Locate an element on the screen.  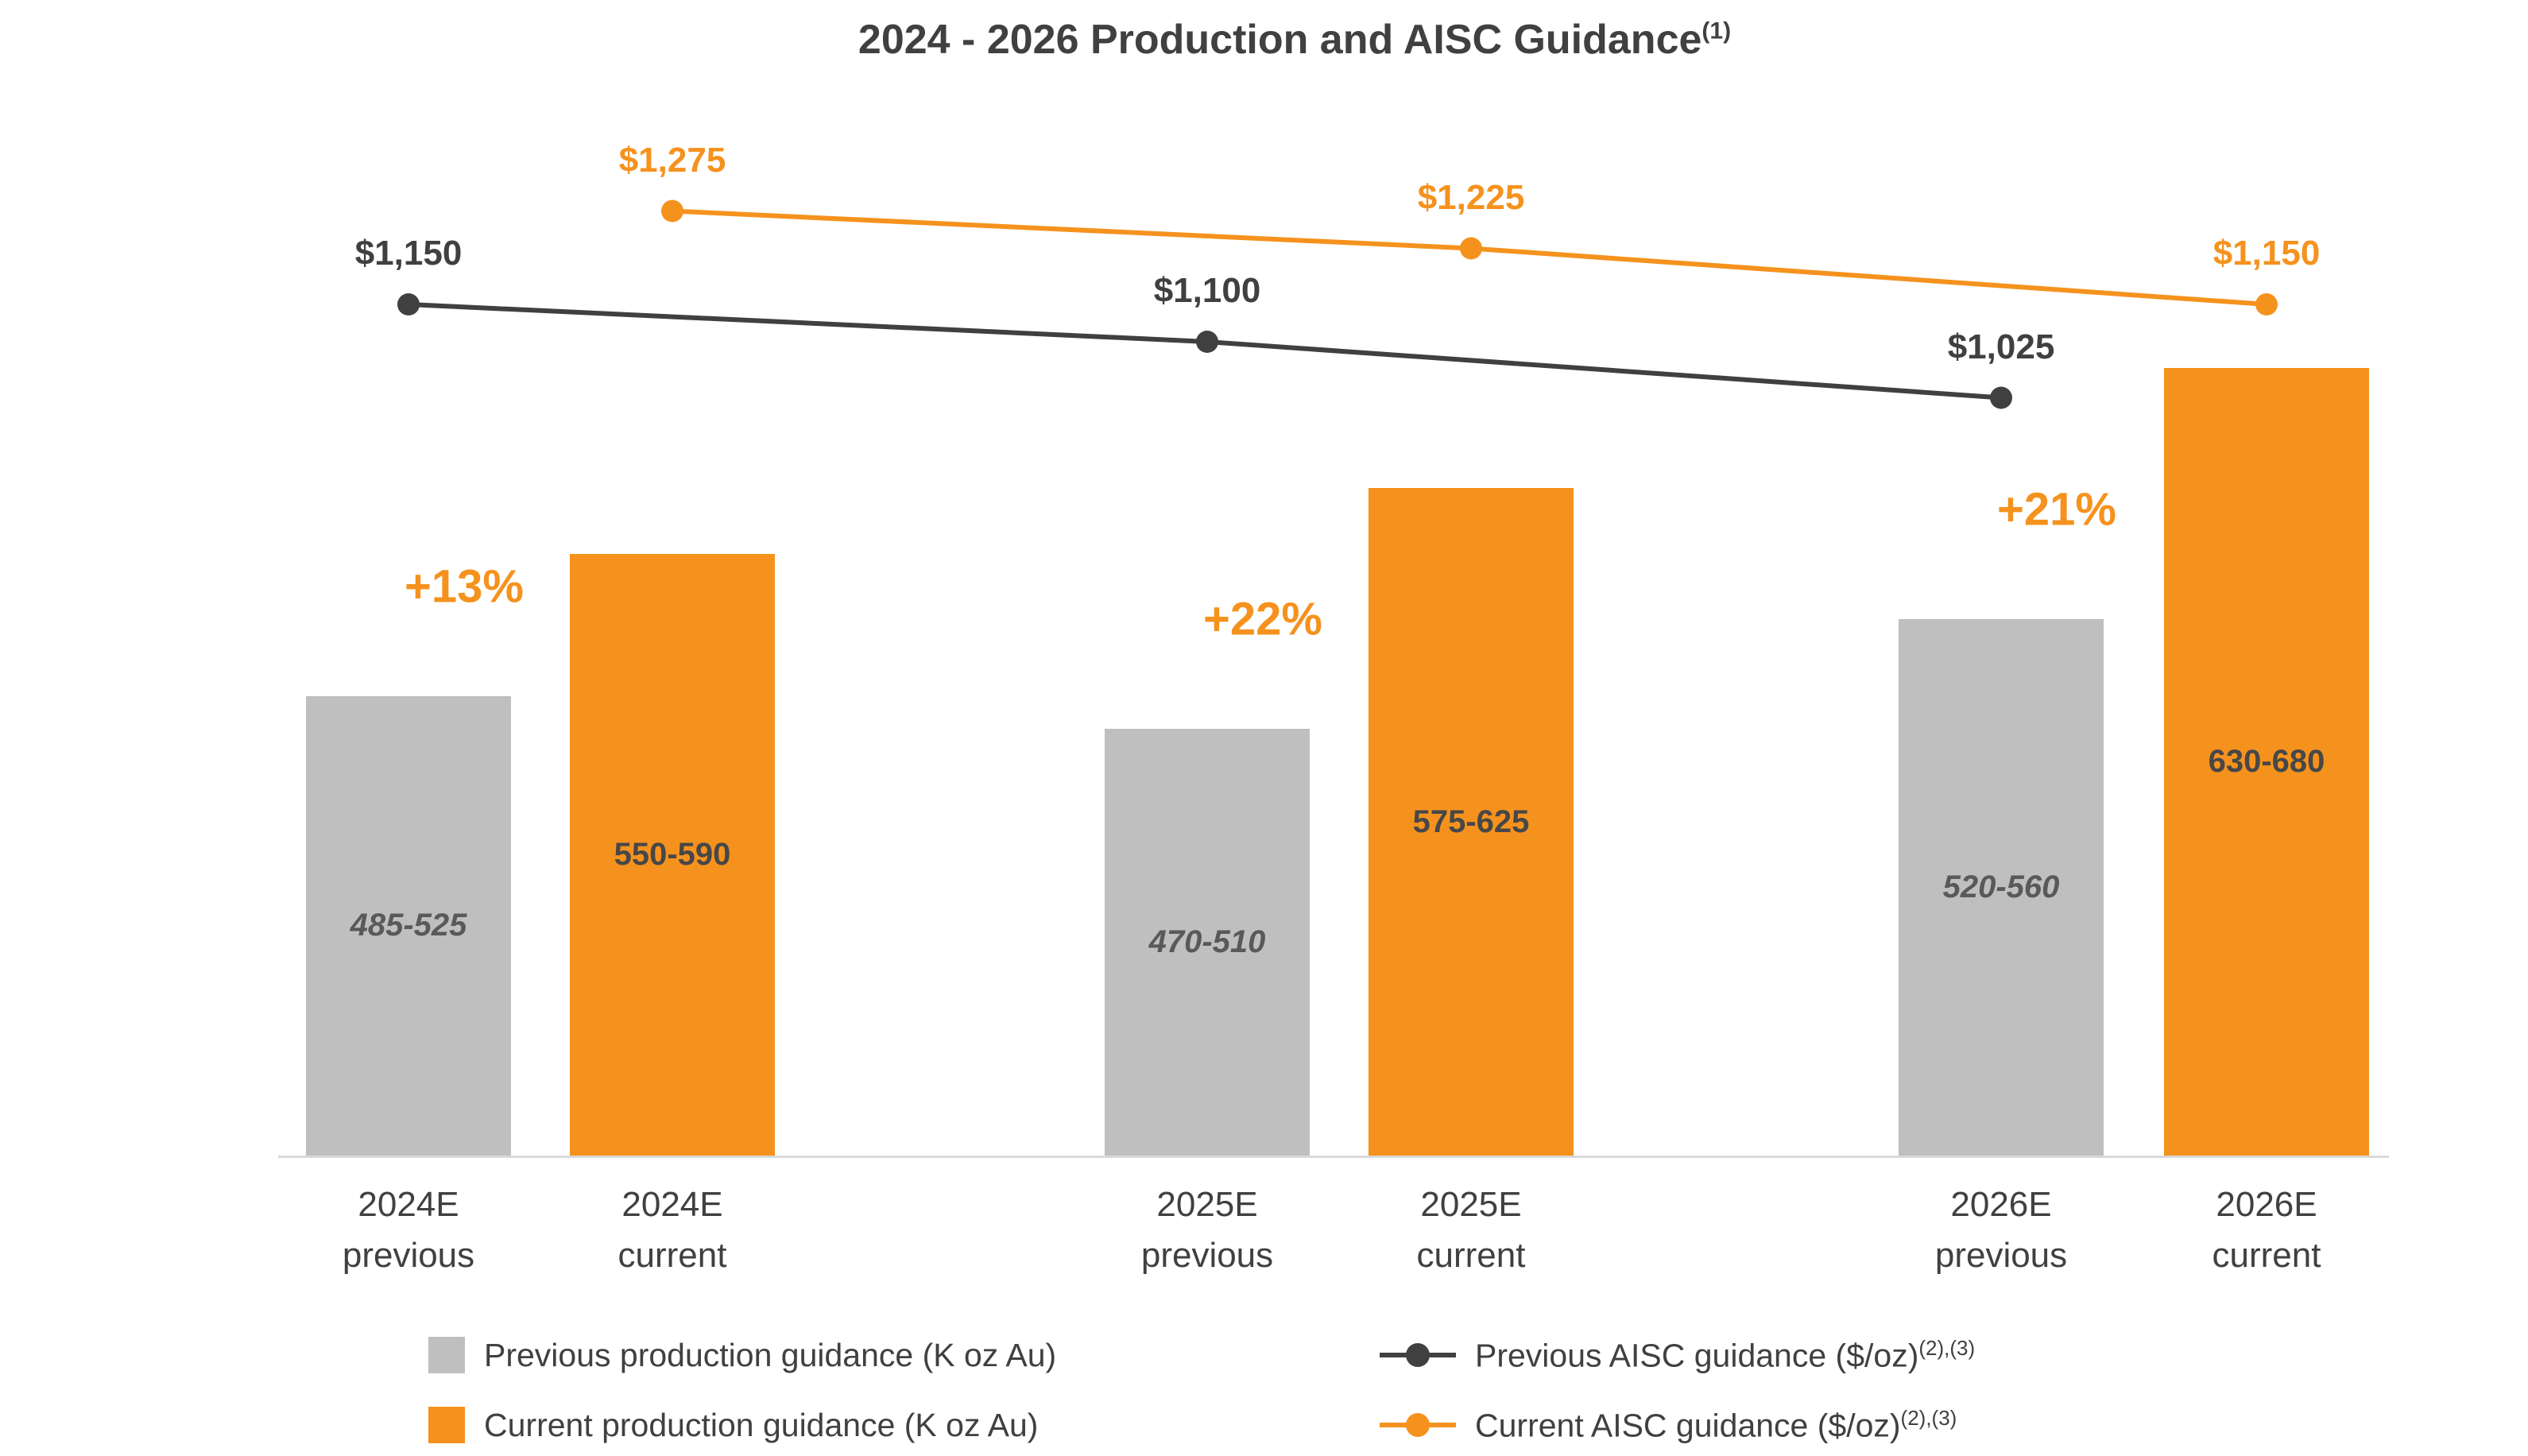
current-production-range-label: 630-680 is located at coordinates (2266, 761).